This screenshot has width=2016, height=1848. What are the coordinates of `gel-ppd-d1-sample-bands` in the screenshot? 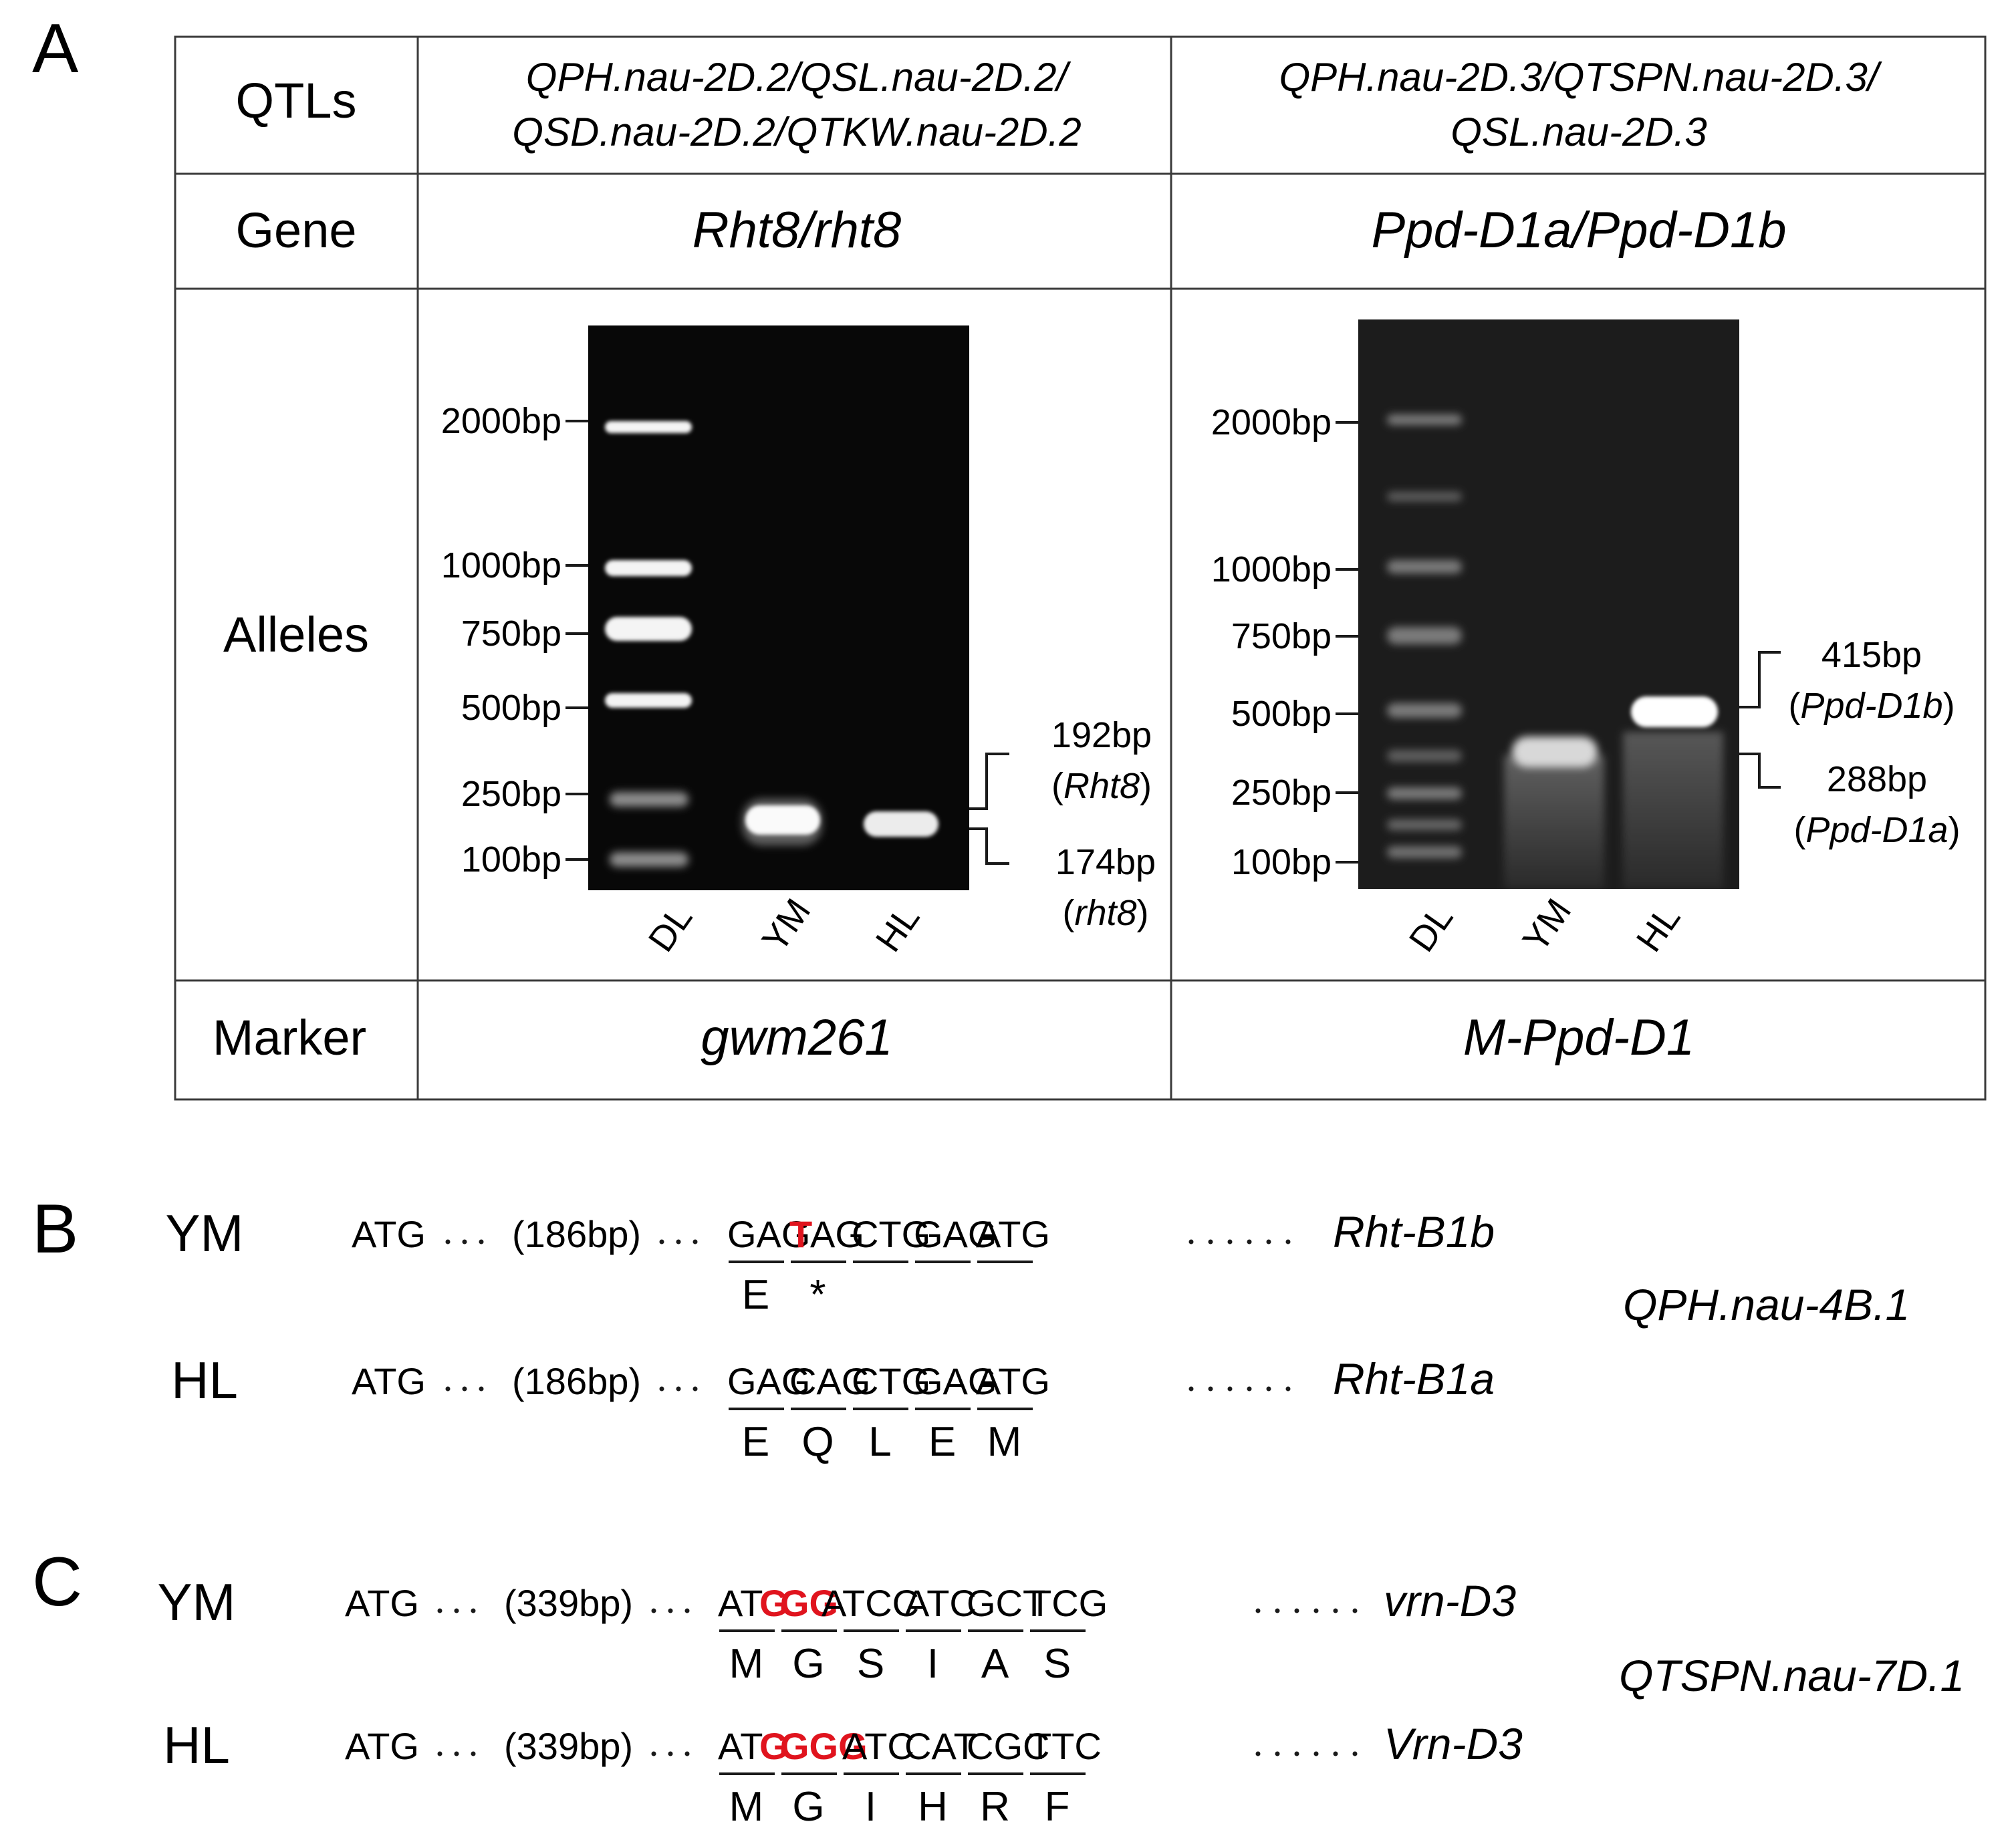 It's located at (1615, 731).